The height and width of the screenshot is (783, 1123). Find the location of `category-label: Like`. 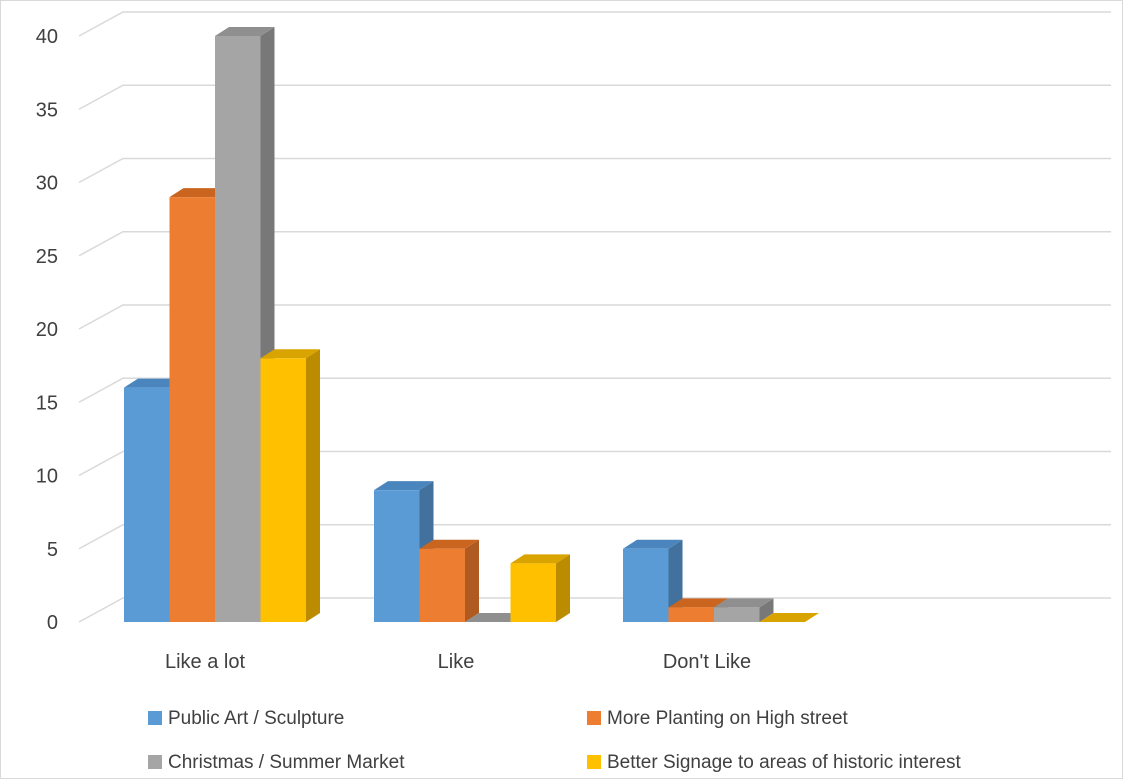

category-label: Like is located at coordinates (456, 662).